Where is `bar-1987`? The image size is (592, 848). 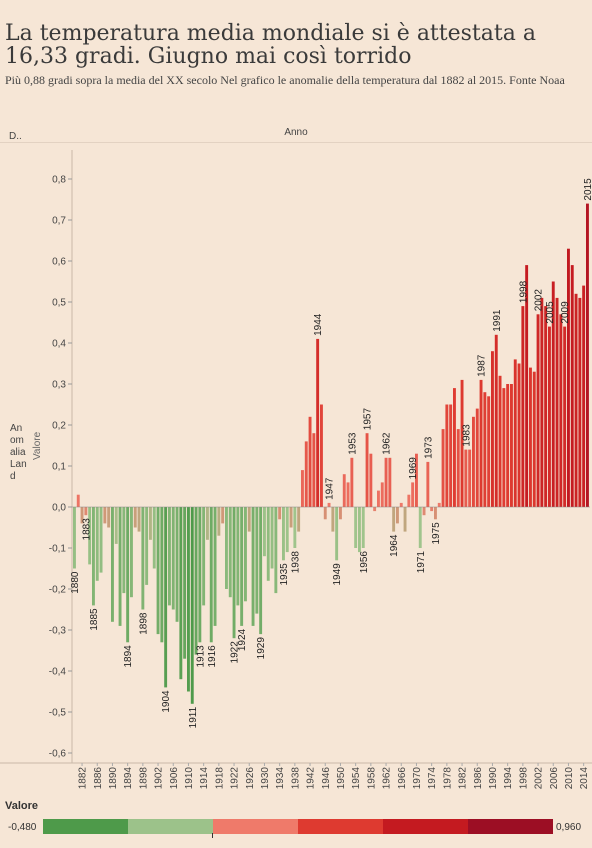
bar-1987 is located at coordinates (481, 443).